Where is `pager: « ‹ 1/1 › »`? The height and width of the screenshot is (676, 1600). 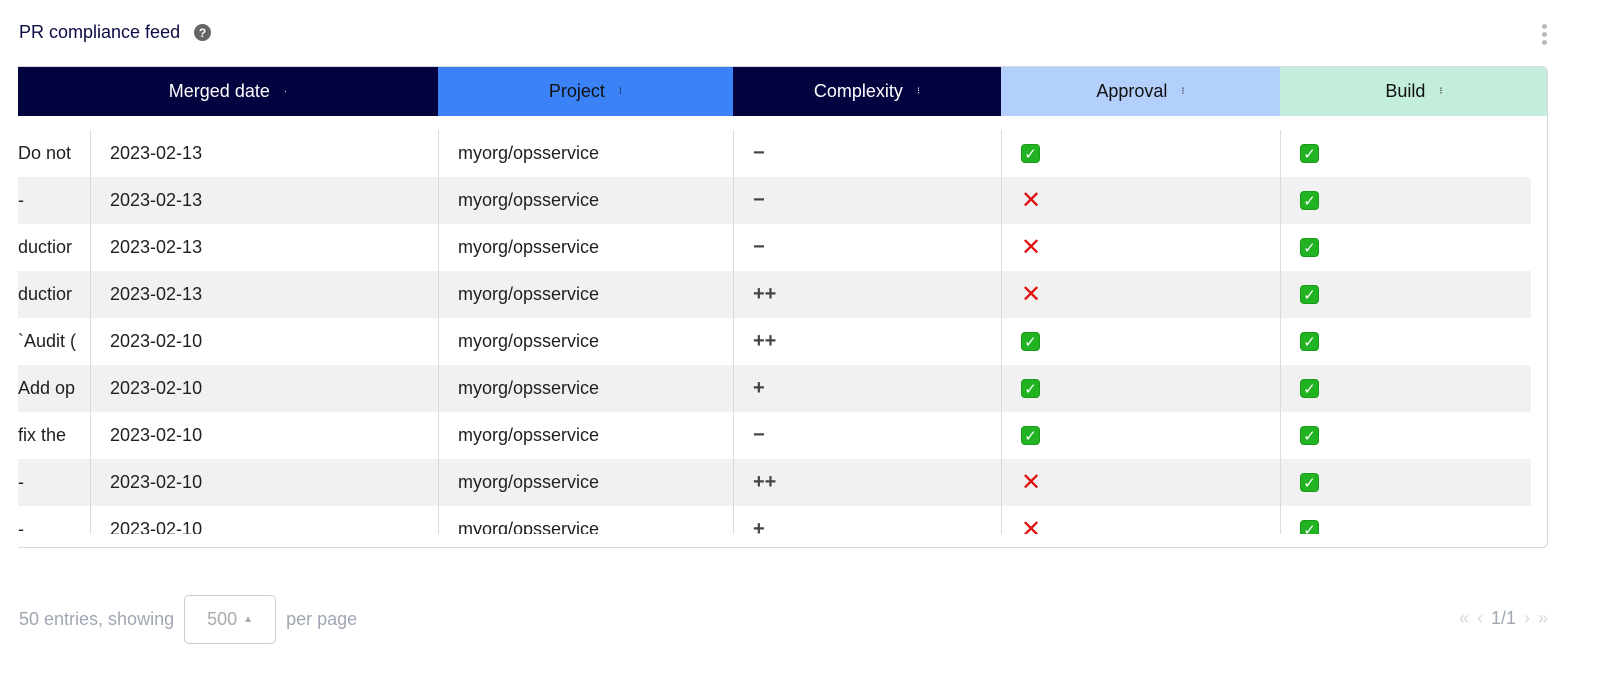
pager: « ‹ 1/1 › » is located at coordinates (1503, 618).